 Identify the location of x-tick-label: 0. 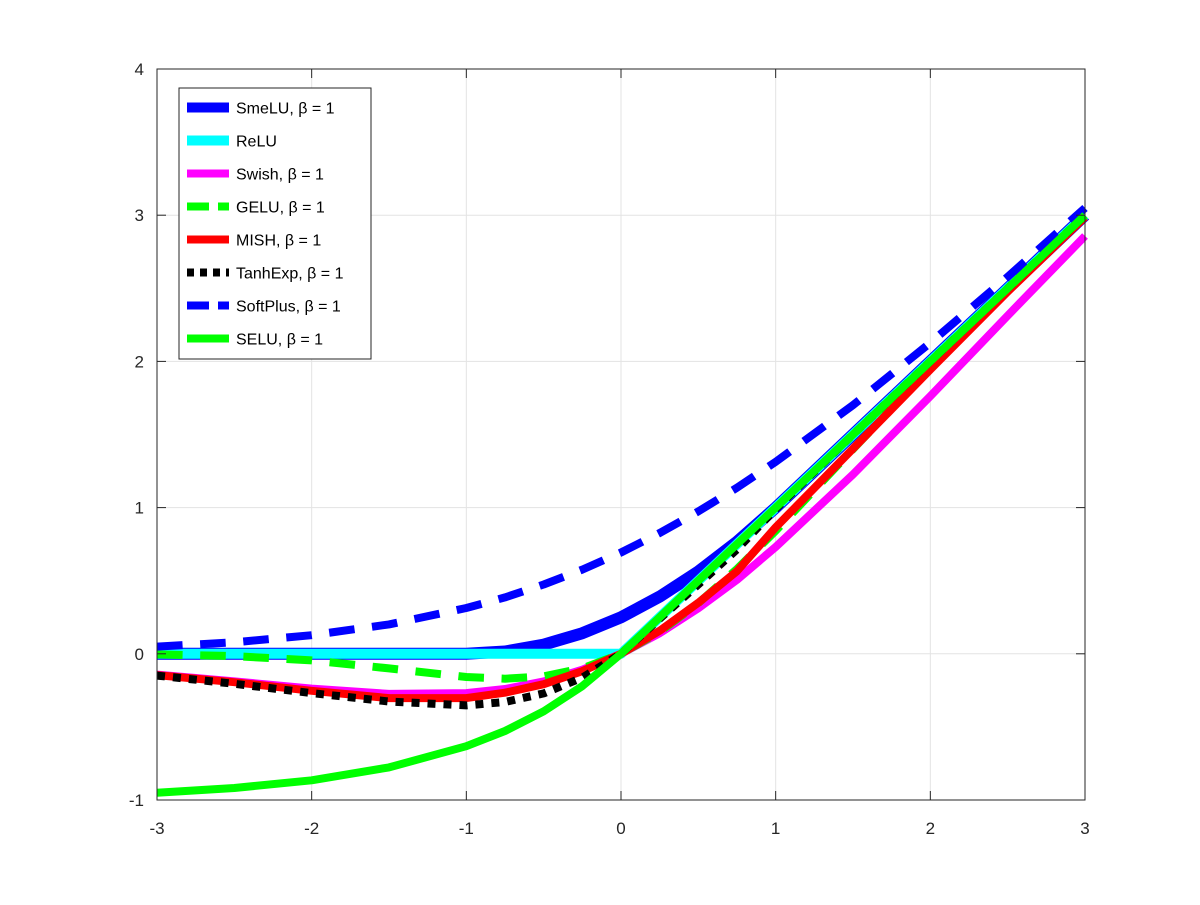
(620, 828).